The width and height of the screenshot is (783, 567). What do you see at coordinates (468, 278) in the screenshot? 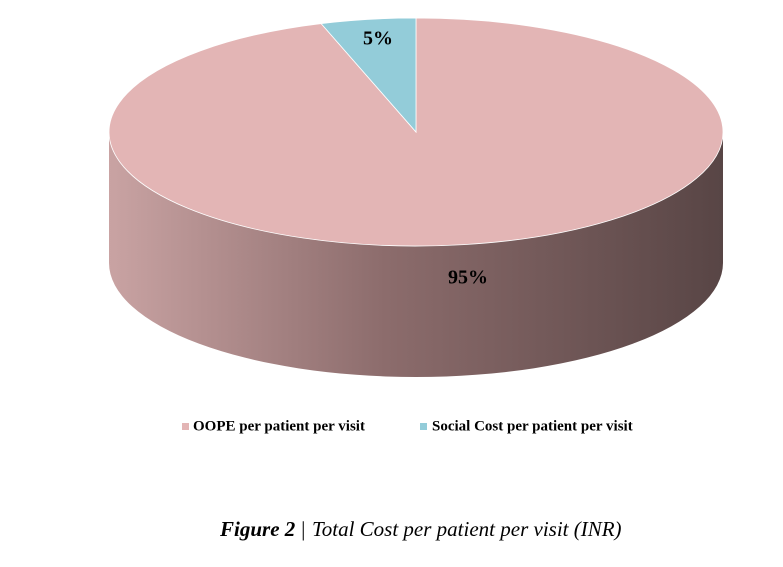
I see `value-label: 95%` at bounding box center [468, 278].